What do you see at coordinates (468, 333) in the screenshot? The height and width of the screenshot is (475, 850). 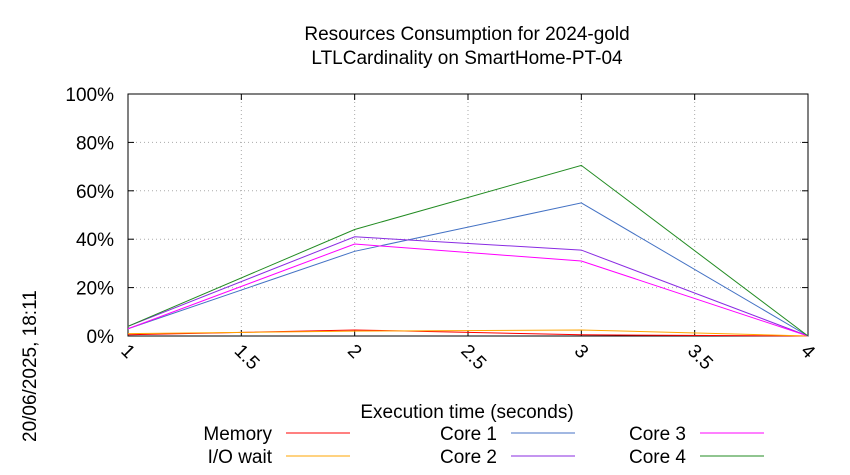 I see `series-line-i-o-wait` at bounding box center [468, 333].